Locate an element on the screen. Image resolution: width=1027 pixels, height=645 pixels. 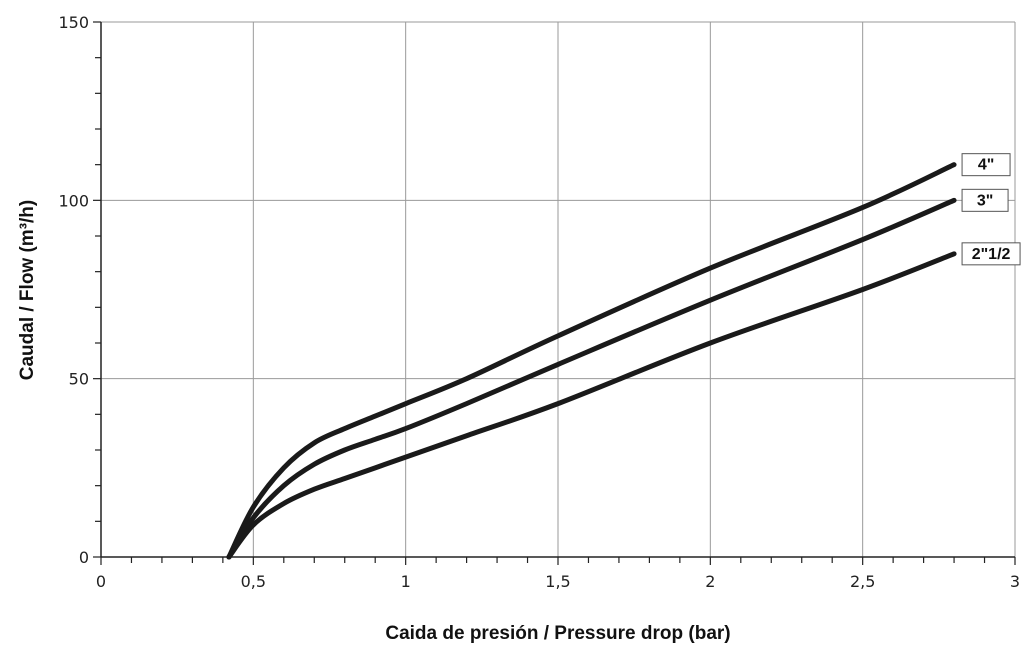
series-label: 2"1/2 is located at coordinates (991, 254).